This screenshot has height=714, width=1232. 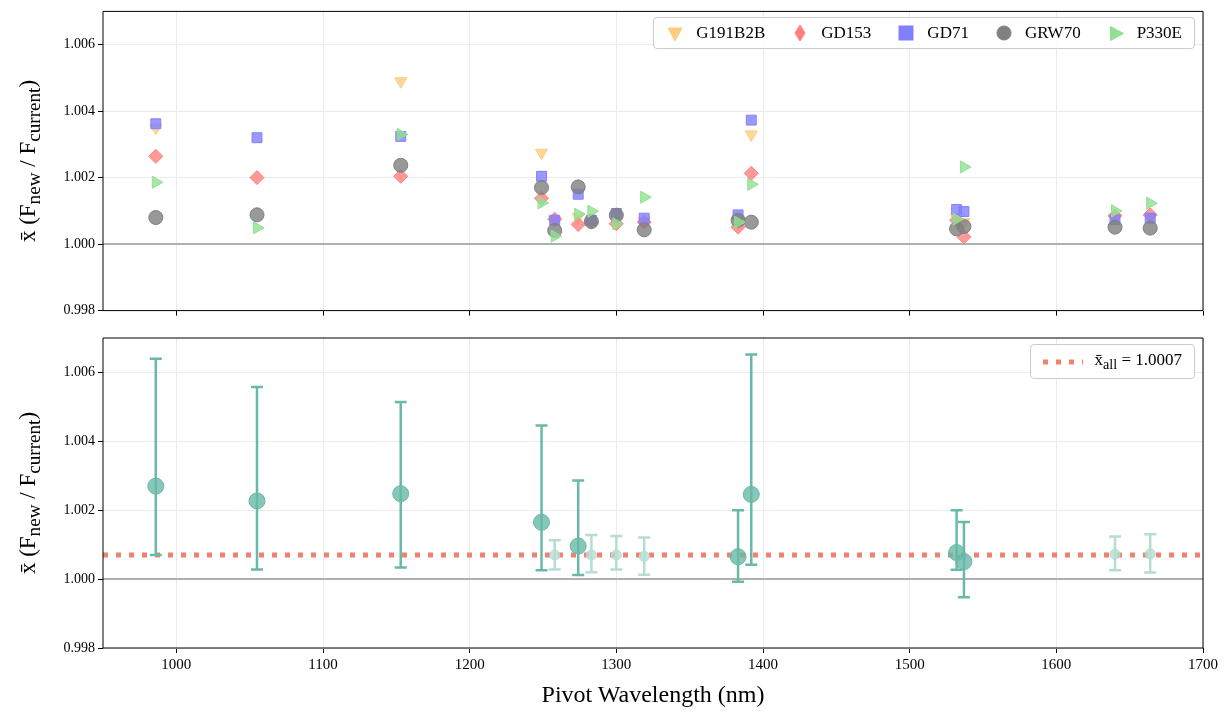 I want to click on x-tick-label: 1600, so click(x=1056, y=663).